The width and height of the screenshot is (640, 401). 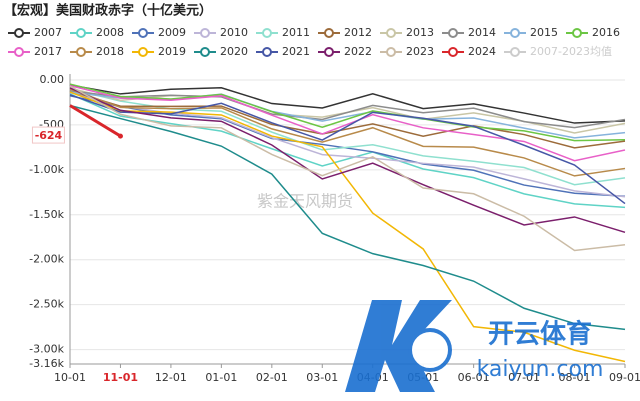 I want to click on legend-label: 2017, so click(x=48, y=51).